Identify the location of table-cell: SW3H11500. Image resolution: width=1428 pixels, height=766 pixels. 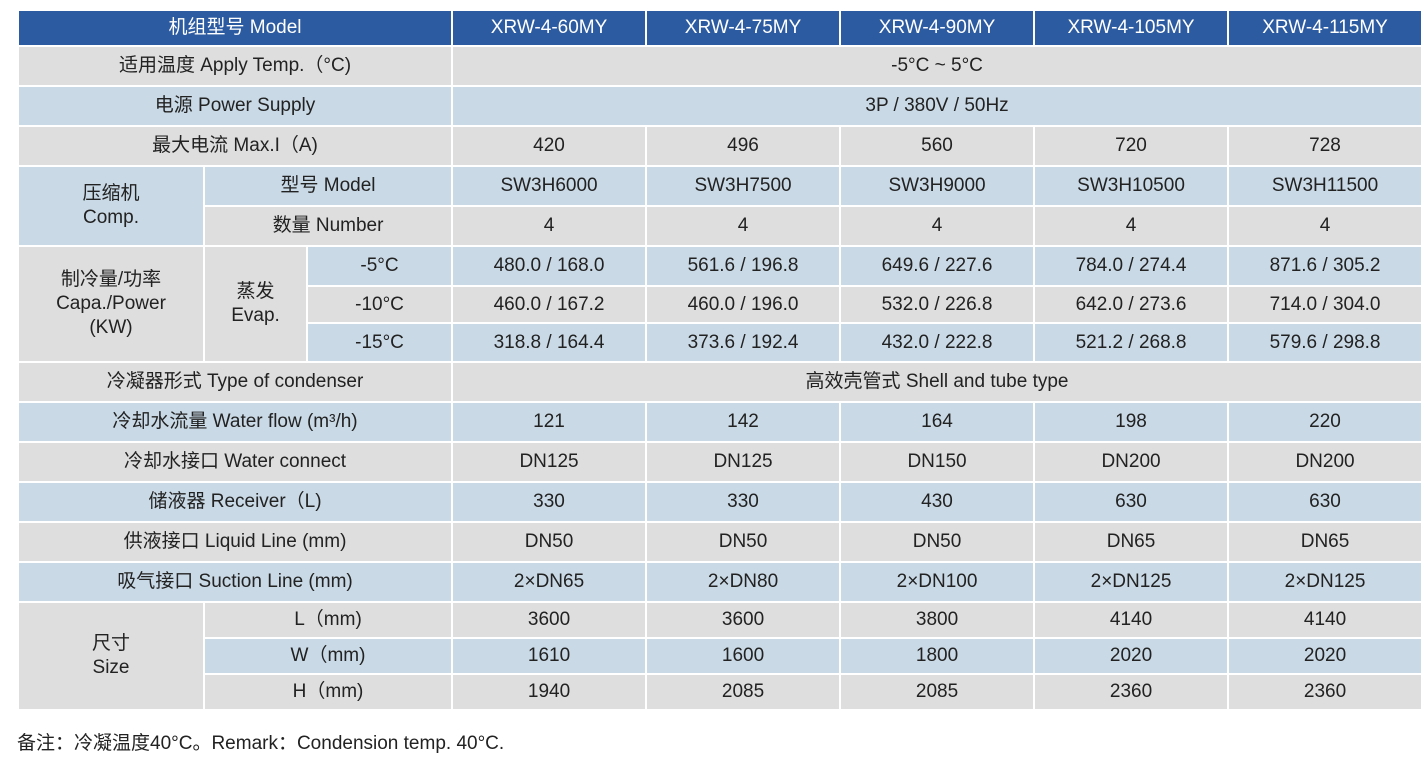
(1325, 186).